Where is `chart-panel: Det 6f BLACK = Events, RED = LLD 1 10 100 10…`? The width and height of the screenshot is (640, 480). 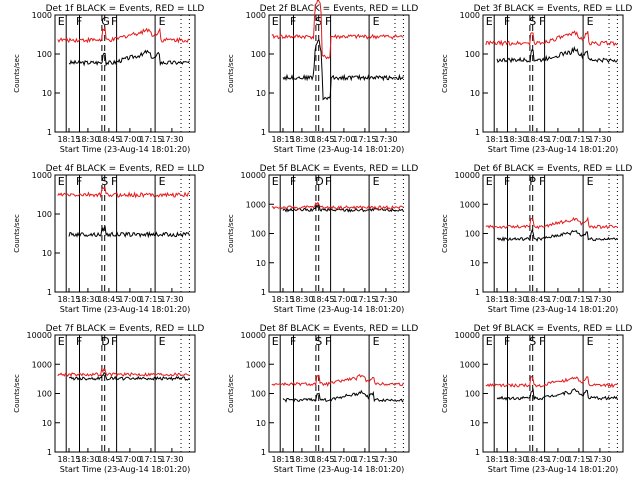
chart-panel: Det 6f BLACK = Events, RED = LLD 1 10 100 10… is located at coordinates (536, 239).